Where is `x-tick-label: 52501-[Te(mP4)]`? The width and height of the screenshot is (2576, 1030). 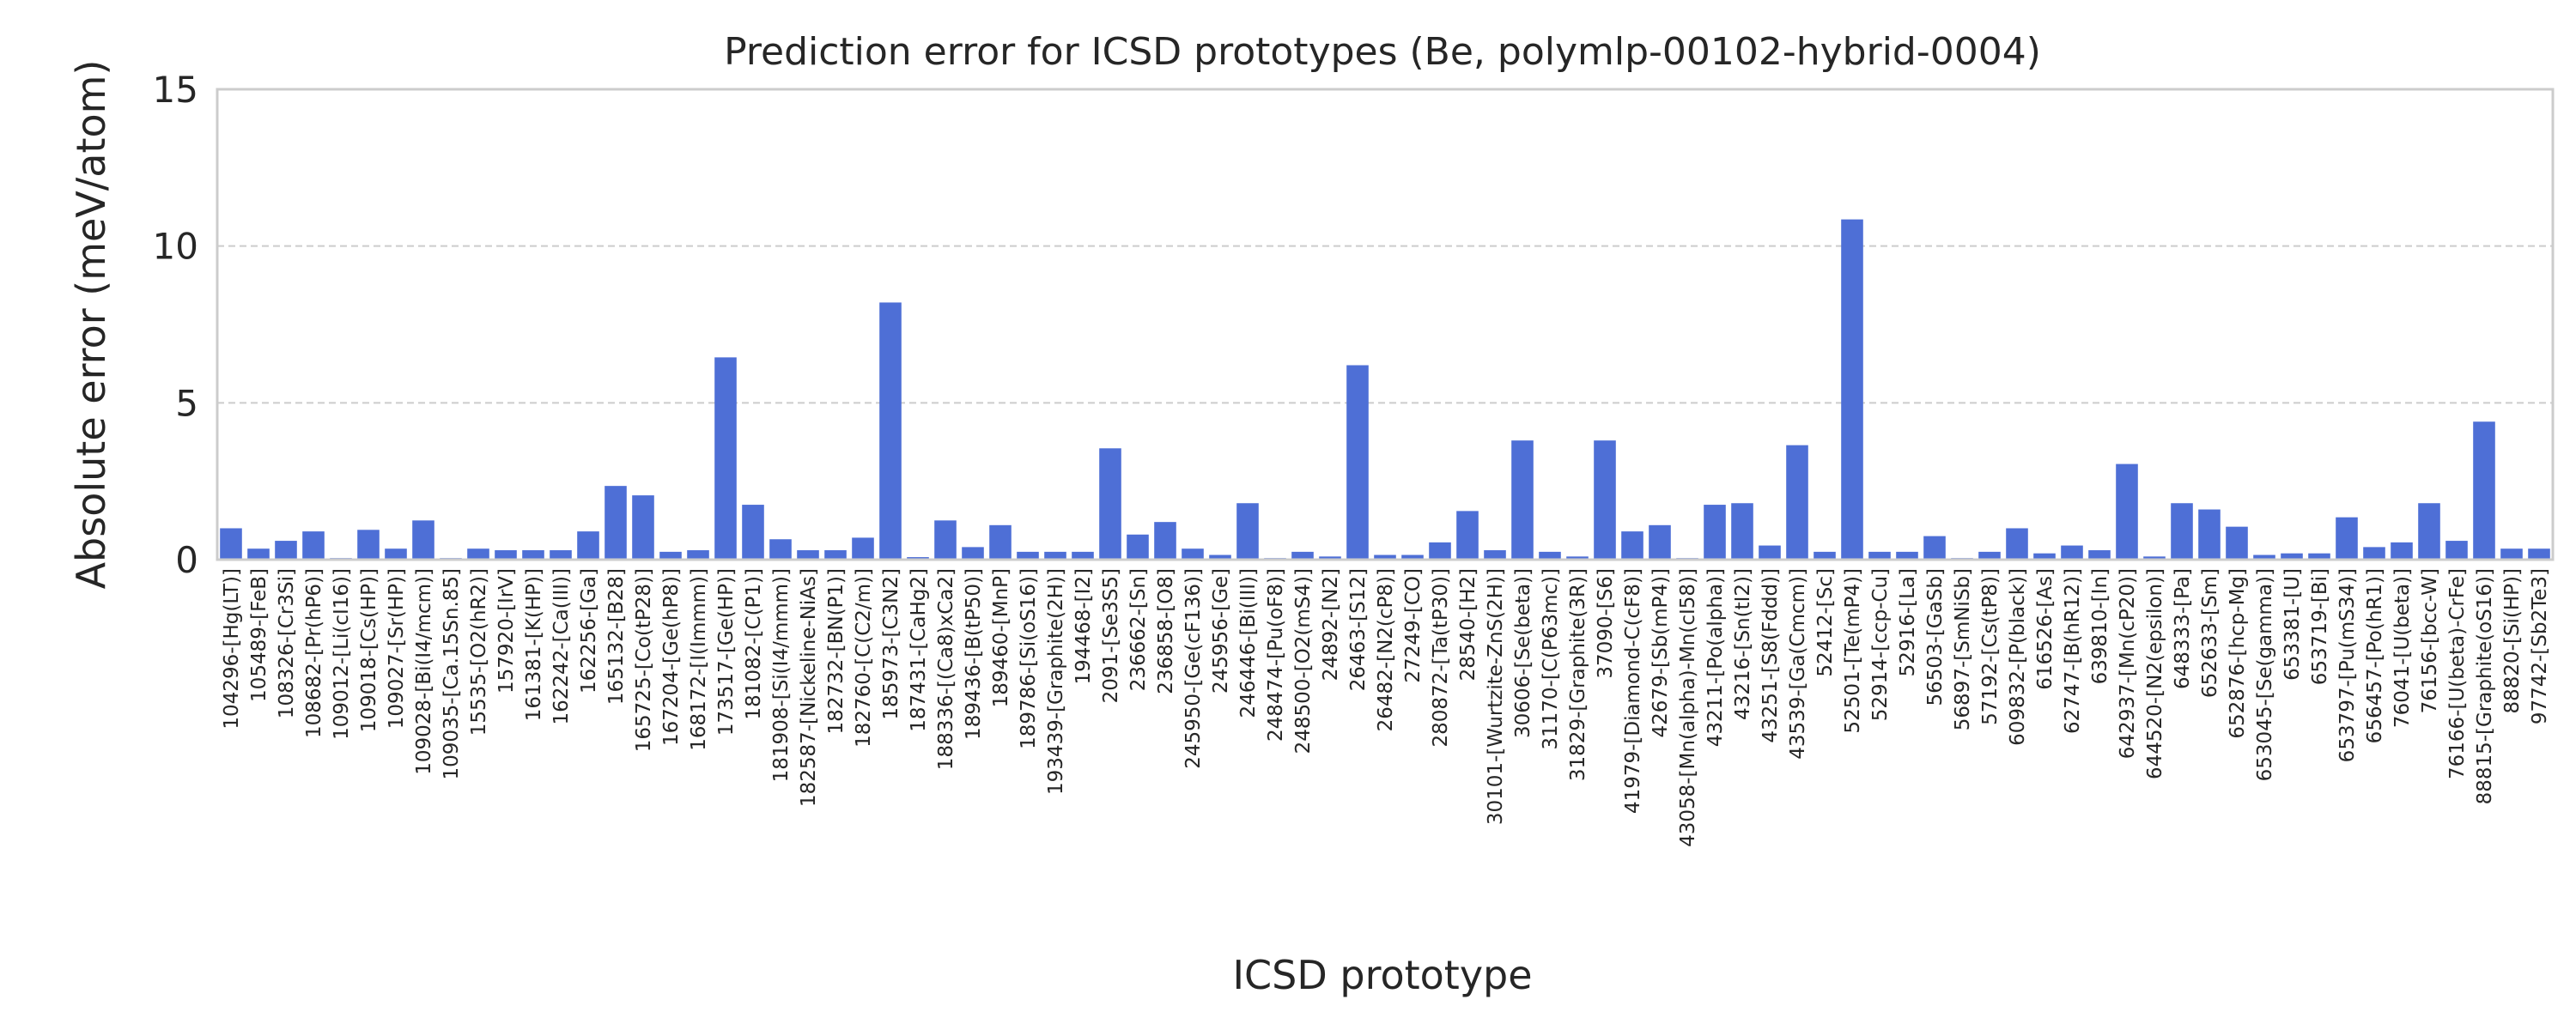
x-tick-label: 52501-[Te(mP4)] is located at coordinates (1853, 651).